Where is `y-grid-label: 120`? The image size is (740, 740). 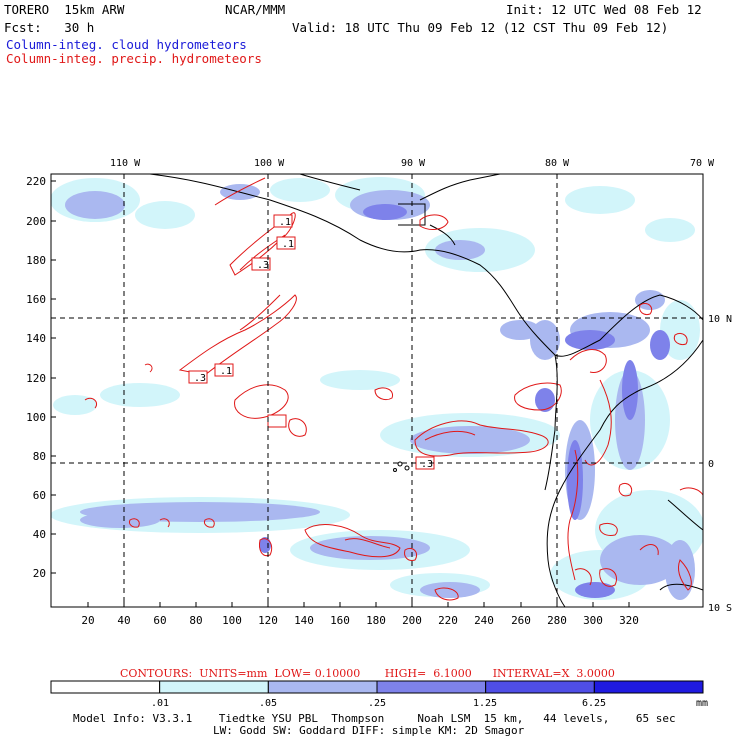
y-grid-label: 120 is located at coordinates (36, 378).